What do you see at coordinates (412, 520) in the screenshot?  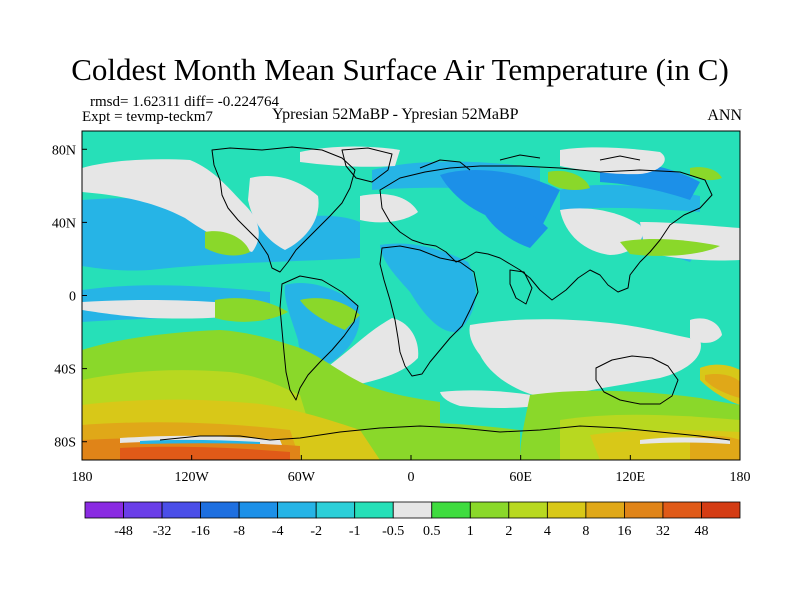 I see `colorbar: -48 -32 -16 -8 -4 -2 -1 -0.5 0.5 1 2 4 8 16 32 48` at bounding box center [412, 520].